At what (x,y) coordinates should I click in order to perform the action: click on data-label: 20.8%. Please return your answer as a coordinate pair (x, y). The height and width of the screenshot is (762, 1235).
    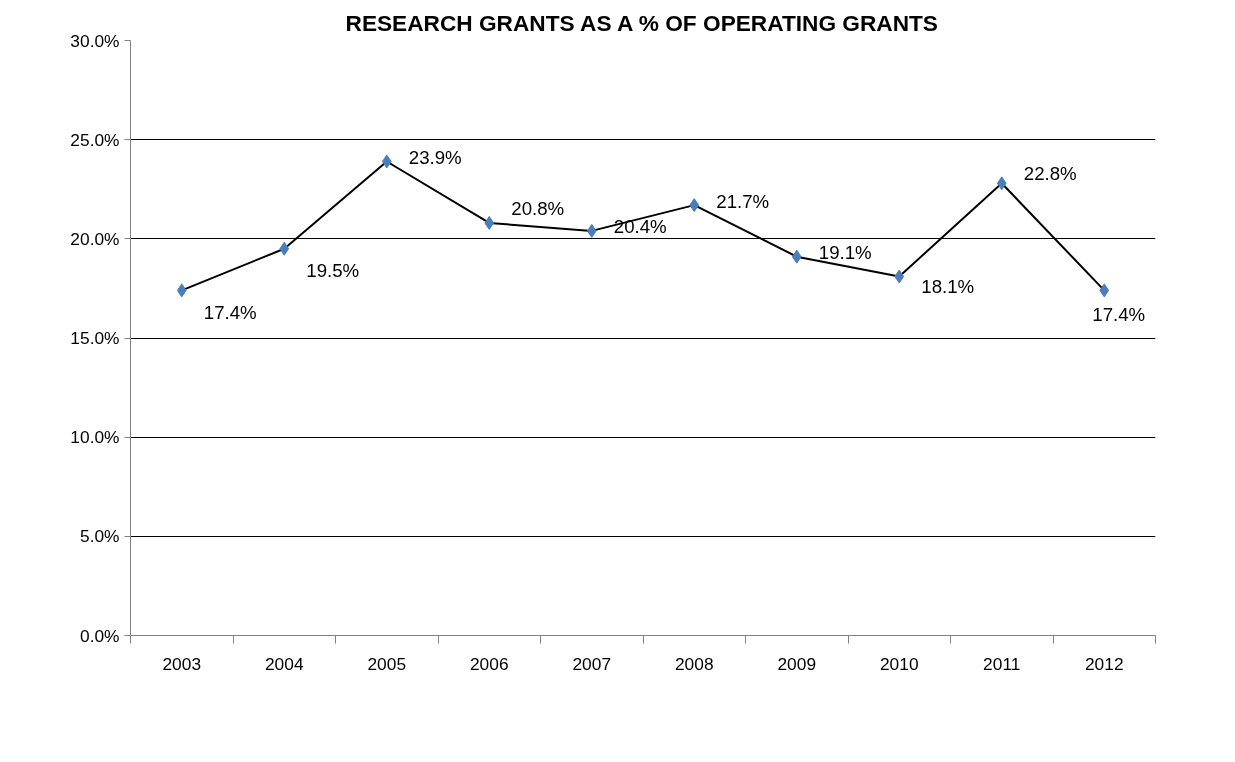
    Looking at the image, I should click on (538, 209).